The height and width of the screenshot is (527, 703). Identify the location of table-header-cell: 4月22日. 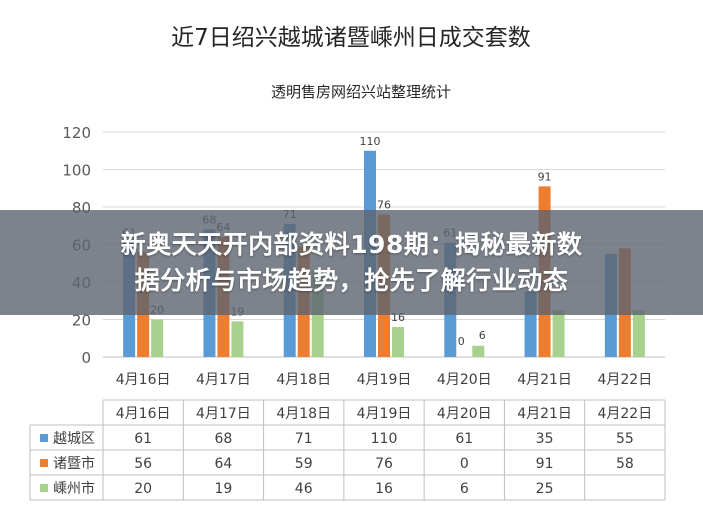
(624, 414).